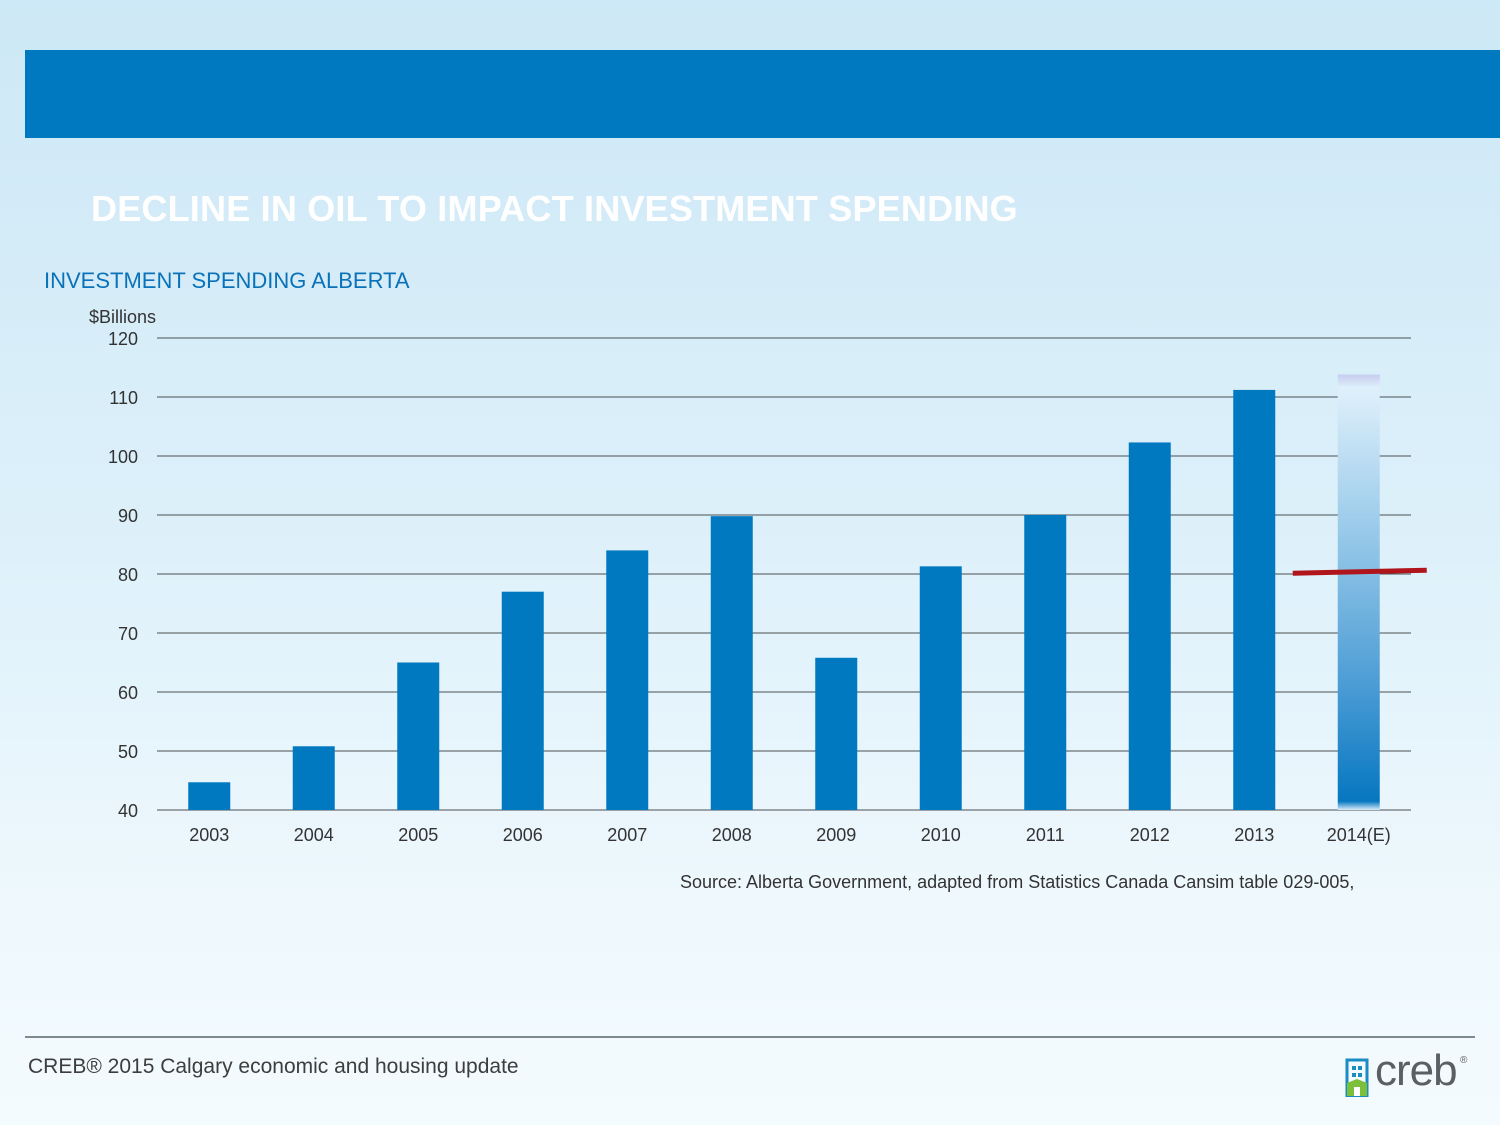 The image size is (1500, 1125). What do you see at coordinates (1357, 1077) in the screenshot?
I see `house-logo-icon` at bounding box center [1357, 1077].